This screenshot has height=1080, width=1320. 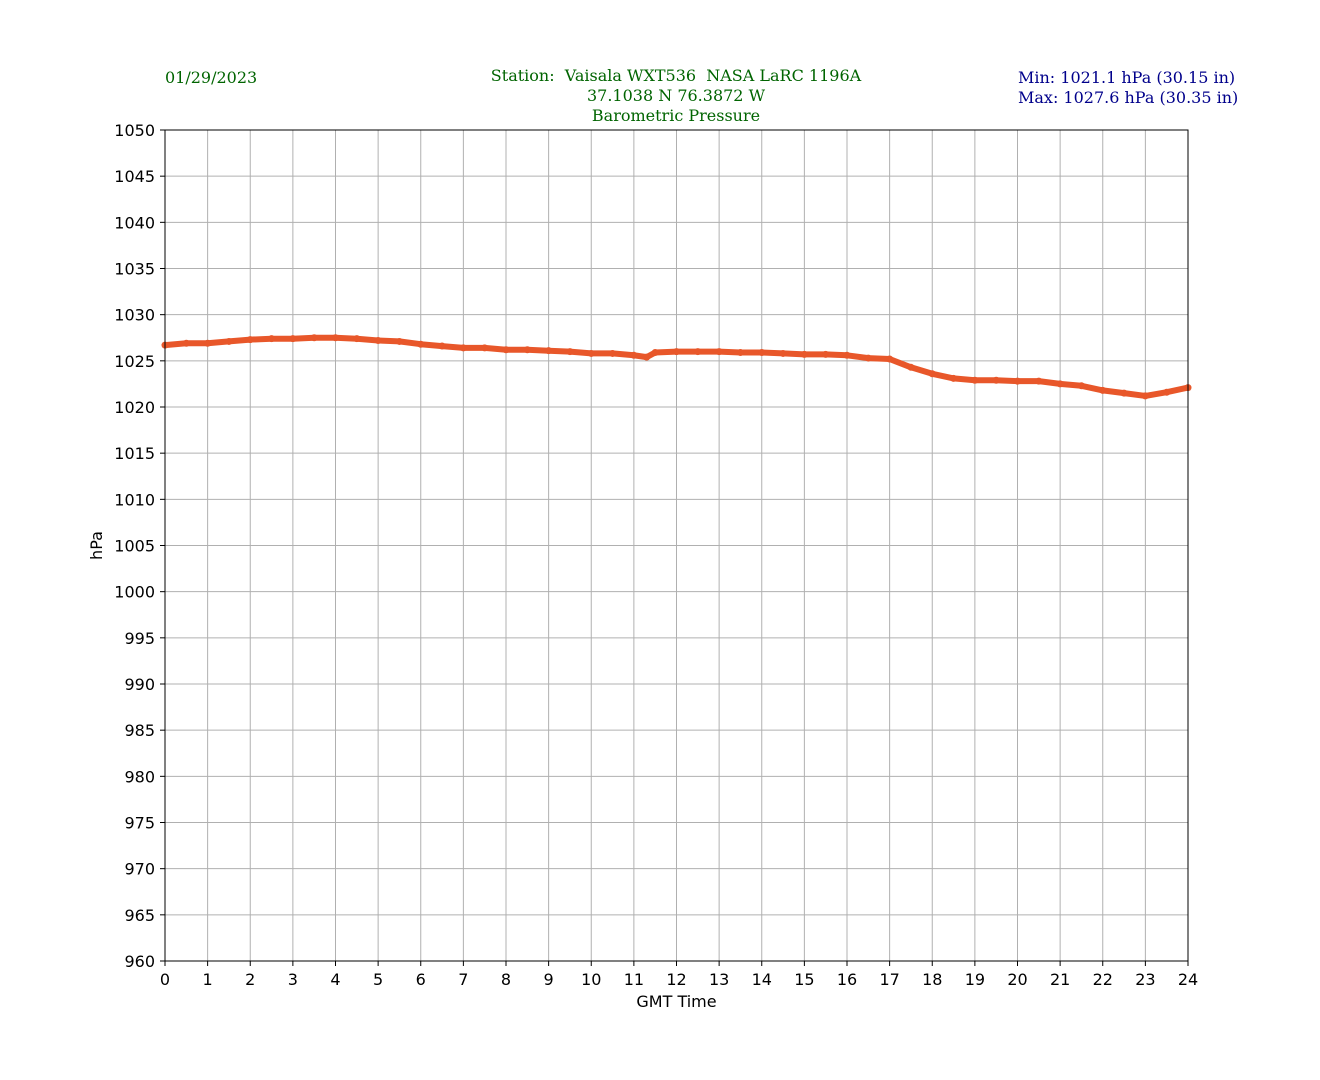 What do you see at coordinates (804, 979) in the screenshot?
I see `x-tick-label: 15` at bounding box center [804, 979].